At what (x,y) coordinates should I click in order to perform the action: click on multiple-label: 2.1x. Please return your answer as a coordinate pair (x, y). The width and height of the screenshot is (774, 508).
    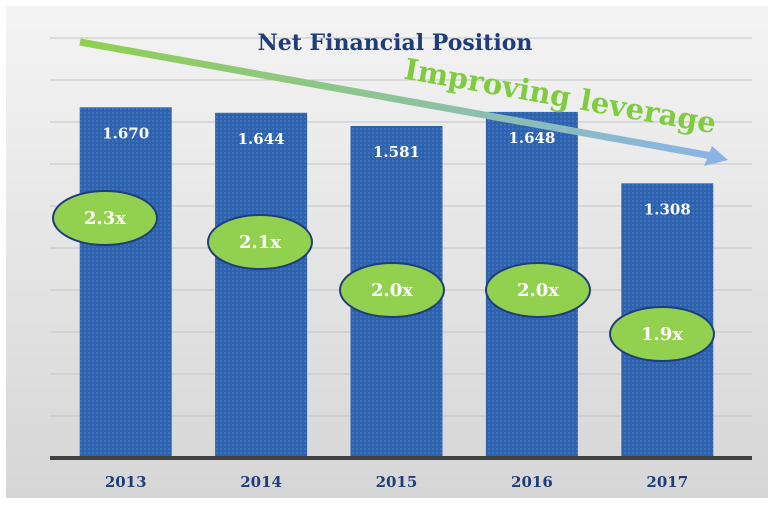
    Looking at the image, I should click on (260, 242).